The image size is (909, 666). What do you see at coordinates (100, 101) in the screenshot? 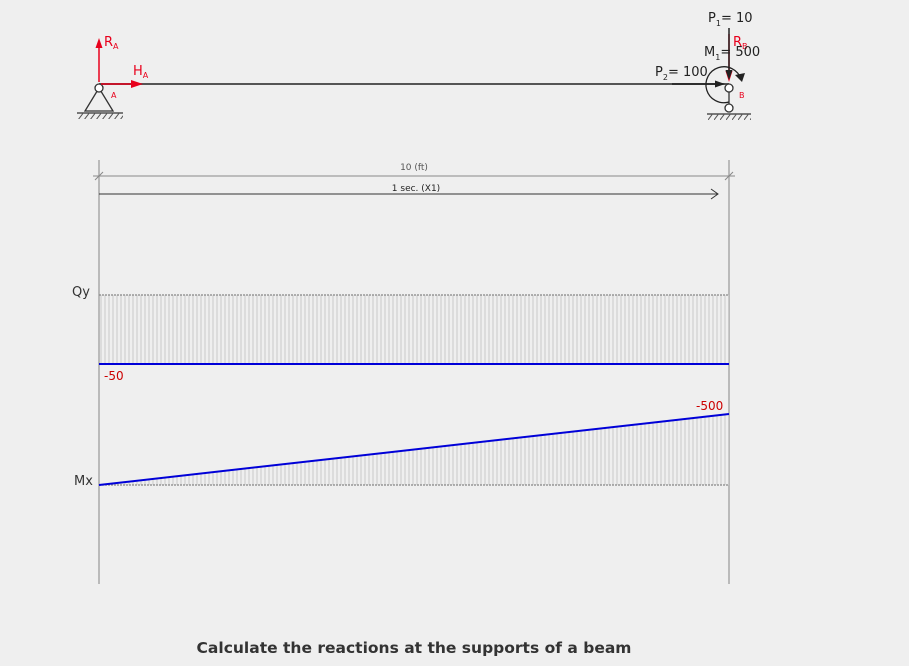
I see `support-a: A` at bounding box center [100, 101].